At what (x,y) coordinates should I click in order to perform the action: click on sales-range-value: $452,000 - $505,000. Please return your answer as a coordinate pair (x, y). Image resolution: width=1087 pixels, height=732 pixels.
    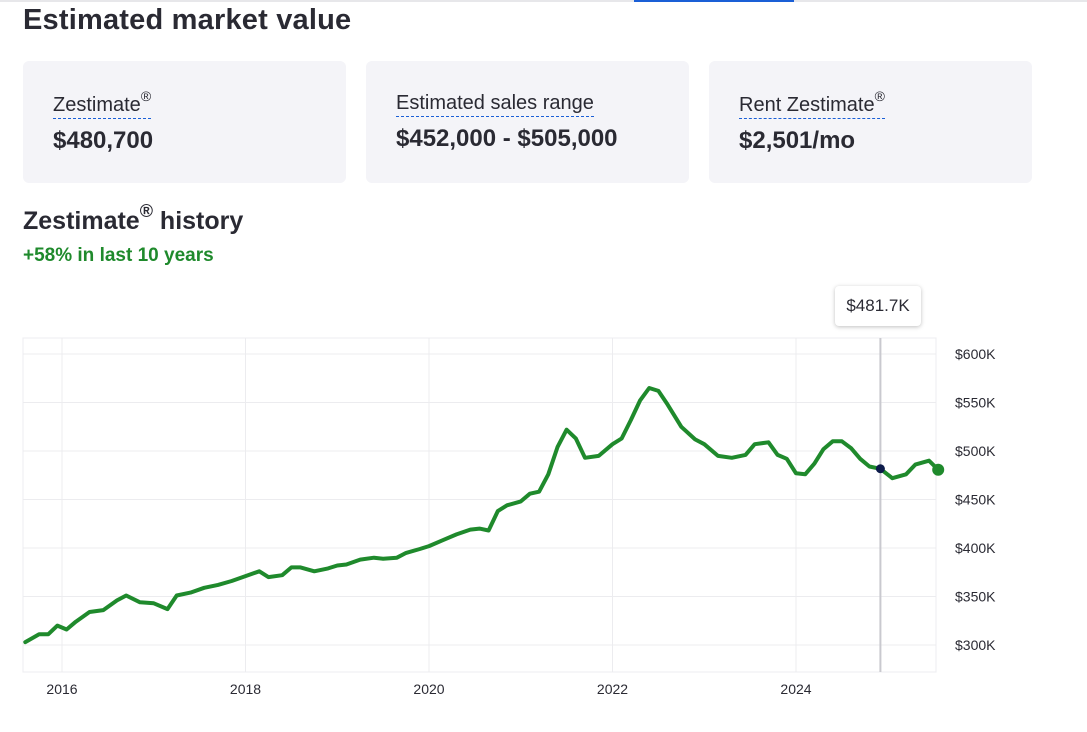
    Looking at the image, I should click on (507, 138).